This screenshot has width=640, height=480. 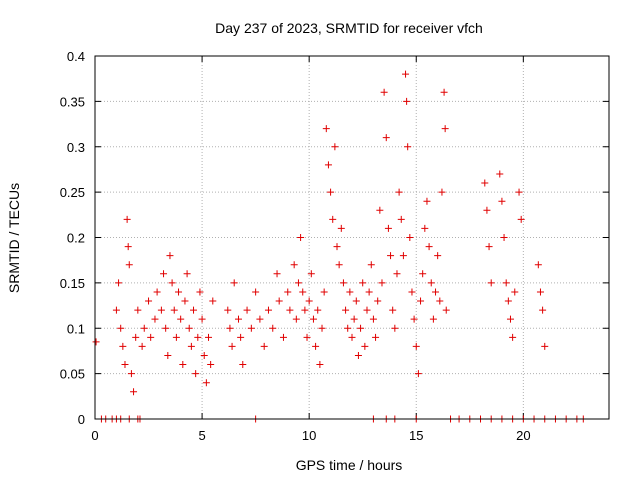 What do you see at coordinates (72, 192) in the screenshot?
I see `y-tick-label: 0.25` at bounding box center [72, 192].